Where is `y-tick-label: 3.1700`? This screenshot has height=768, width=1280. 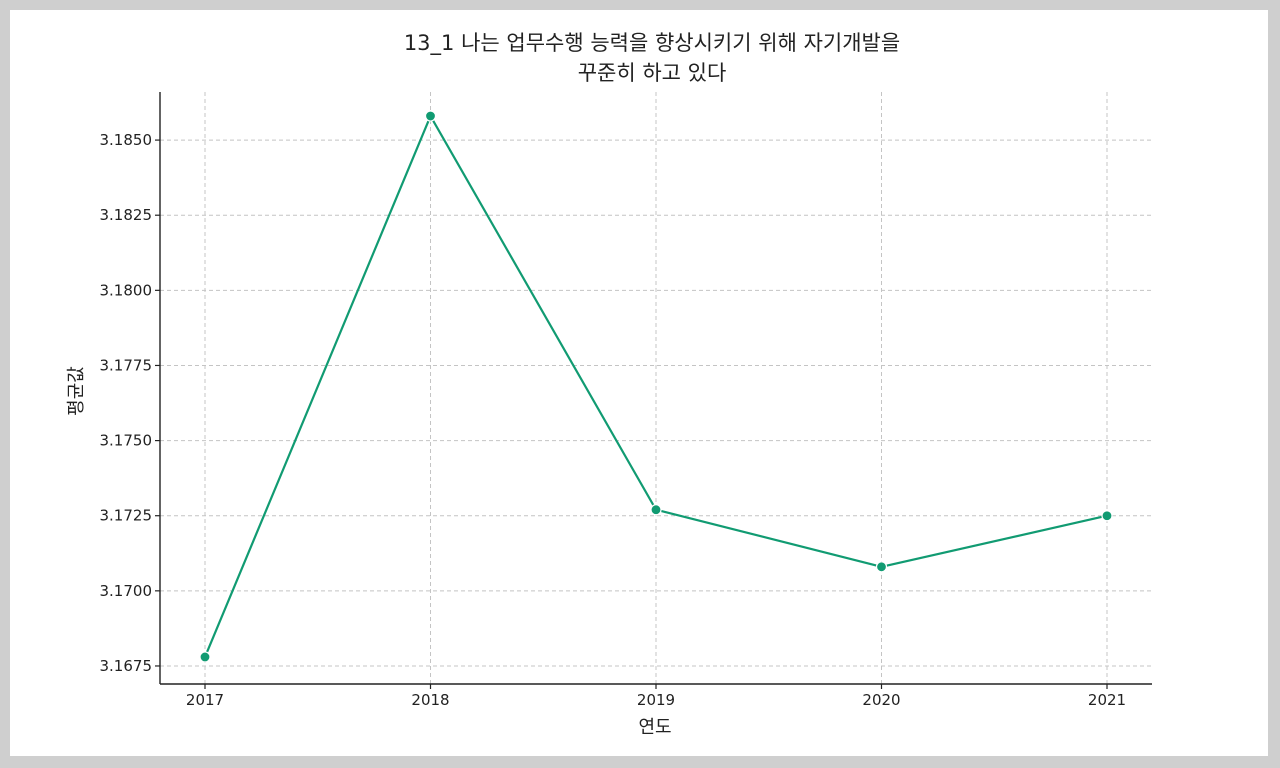
y-tick-label: 3.1700 is located at coordinates (126, 591).